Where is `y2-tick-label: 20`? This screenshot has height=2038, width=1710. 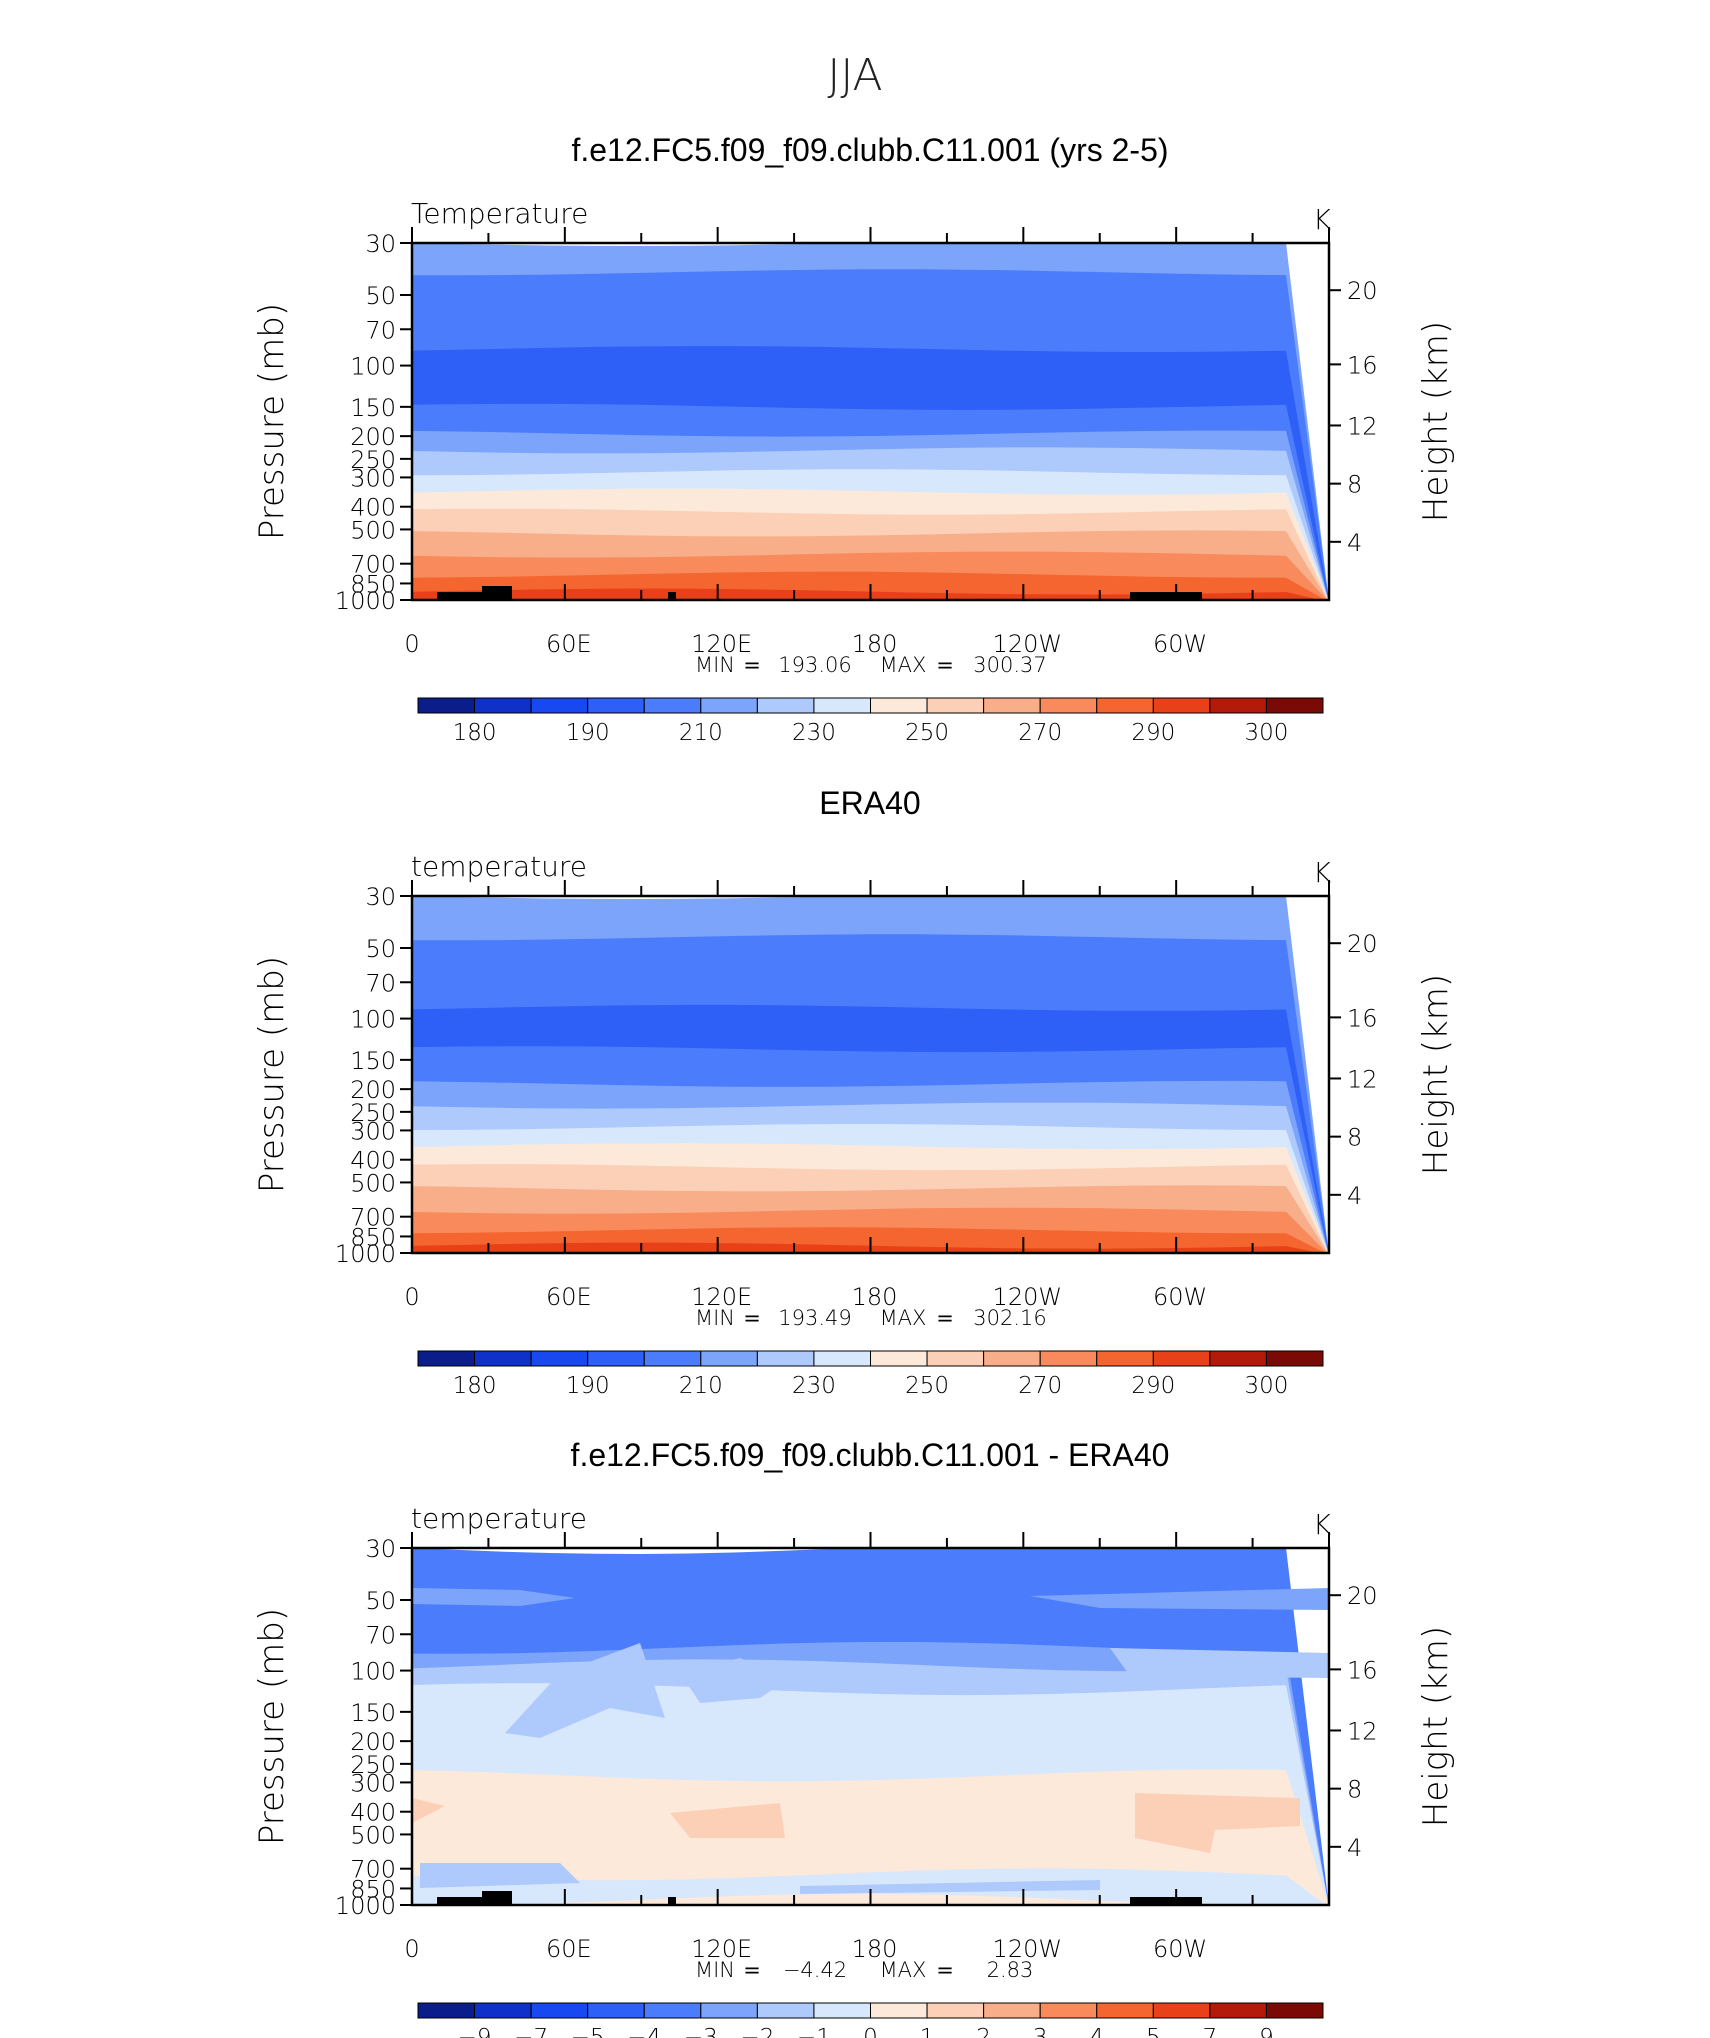
y2-tick-label: 20 is located at coordinates (1362, 1596).